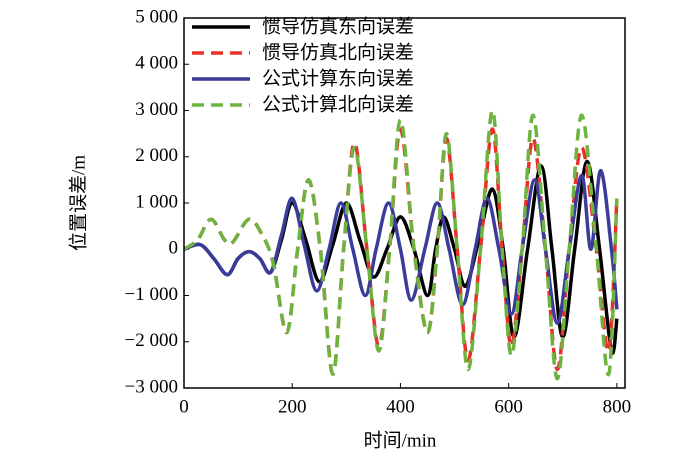 The height and width of the screenshot is (459, 700). I want to click on x-tick-label: 400, so click(400, 406).